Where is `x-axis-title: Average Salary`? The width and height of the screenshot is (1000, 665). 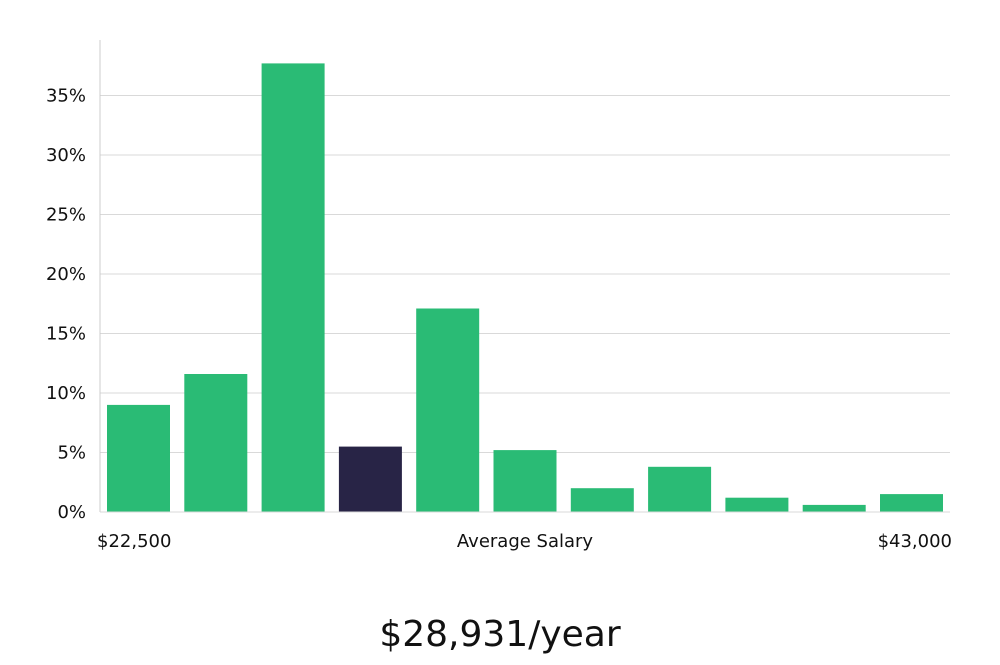 x-axis-title: Average Salary is located at coordinates (525, 541).